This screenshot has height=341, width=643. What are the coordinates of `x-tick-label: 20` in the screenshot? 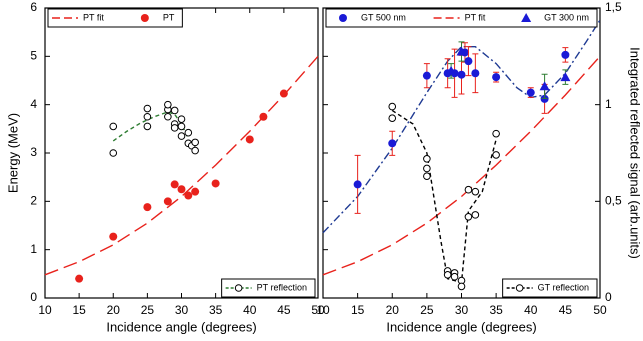 It's located at (114, 310).